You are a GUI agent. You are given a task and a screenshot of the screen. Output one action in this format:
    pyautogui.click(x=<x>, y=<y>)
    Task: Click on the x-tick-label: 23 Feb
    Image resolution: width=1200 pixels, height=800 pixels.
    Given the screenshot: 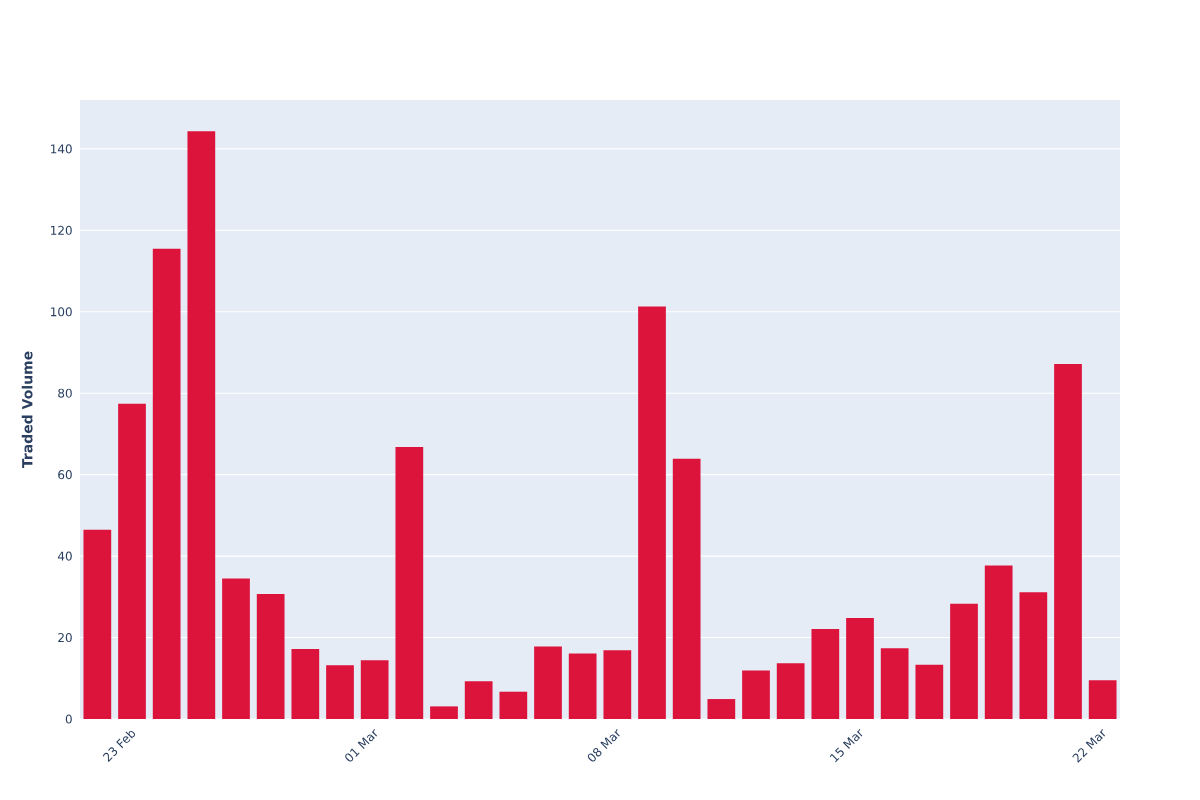 What is the action you would take?
    pyautogui.click(x=119, y=746)
    